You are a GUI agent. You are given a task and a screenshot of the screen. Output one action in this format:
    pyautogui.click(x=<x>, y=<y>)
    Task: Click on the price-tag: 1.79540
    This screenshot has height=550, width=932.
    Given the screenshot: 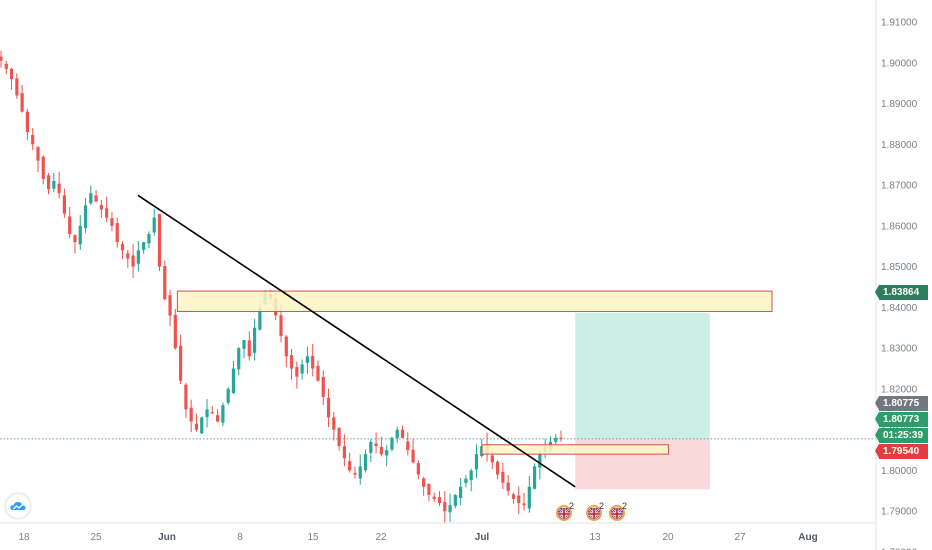 What is the action you would take?
    pyautogui.click(x=901, y=451)
    